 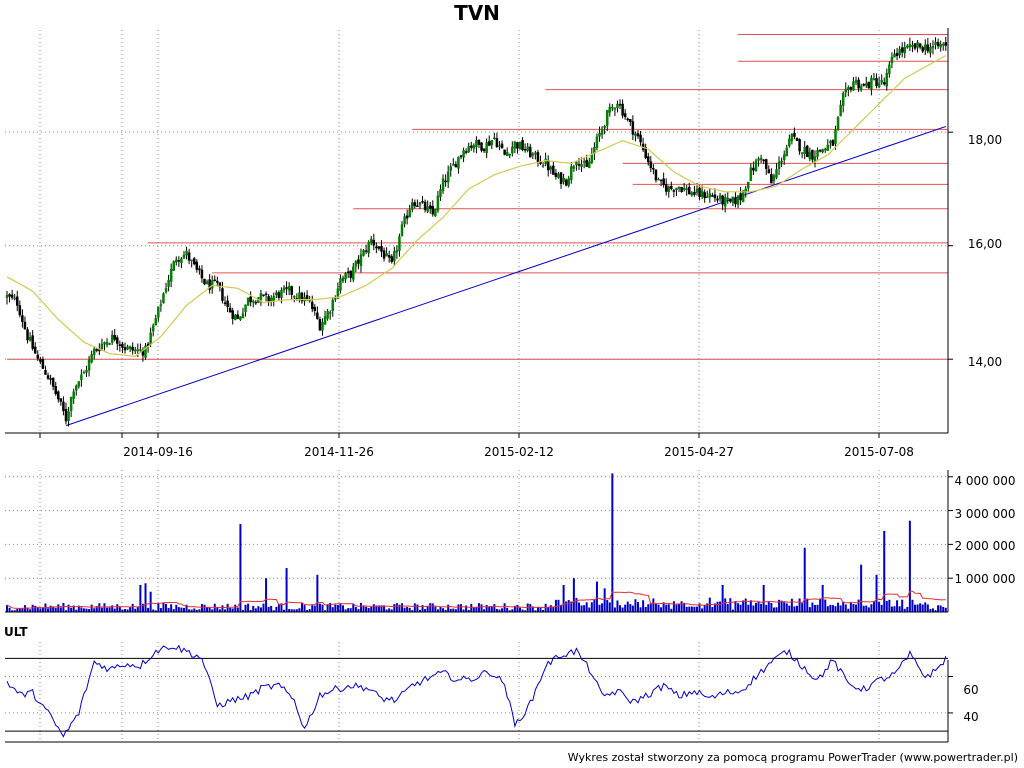 I want to click on x-tick-2015-02-12: 2015-02-12, so click(x=519, y=452).